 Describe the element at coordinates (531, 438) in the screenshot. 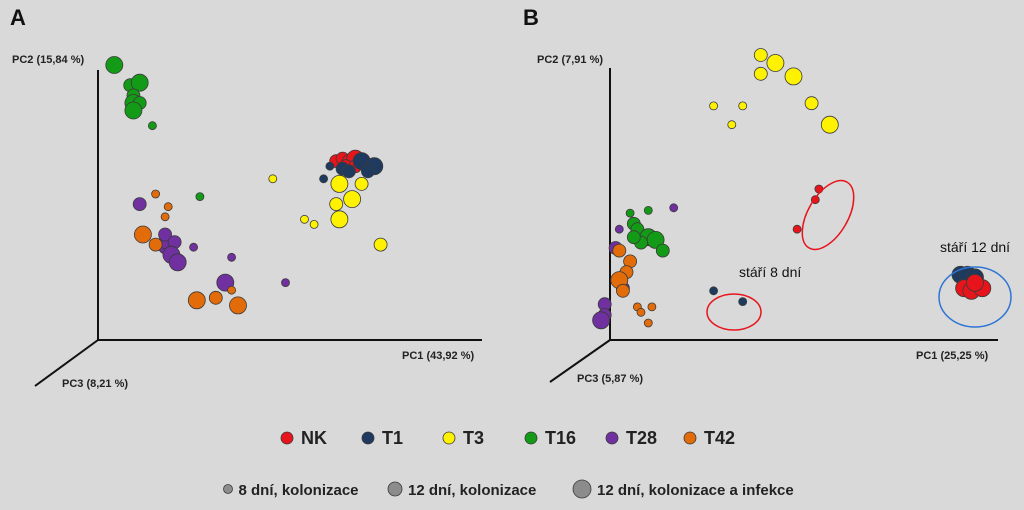

I see `legend-marker-t16` at that location.